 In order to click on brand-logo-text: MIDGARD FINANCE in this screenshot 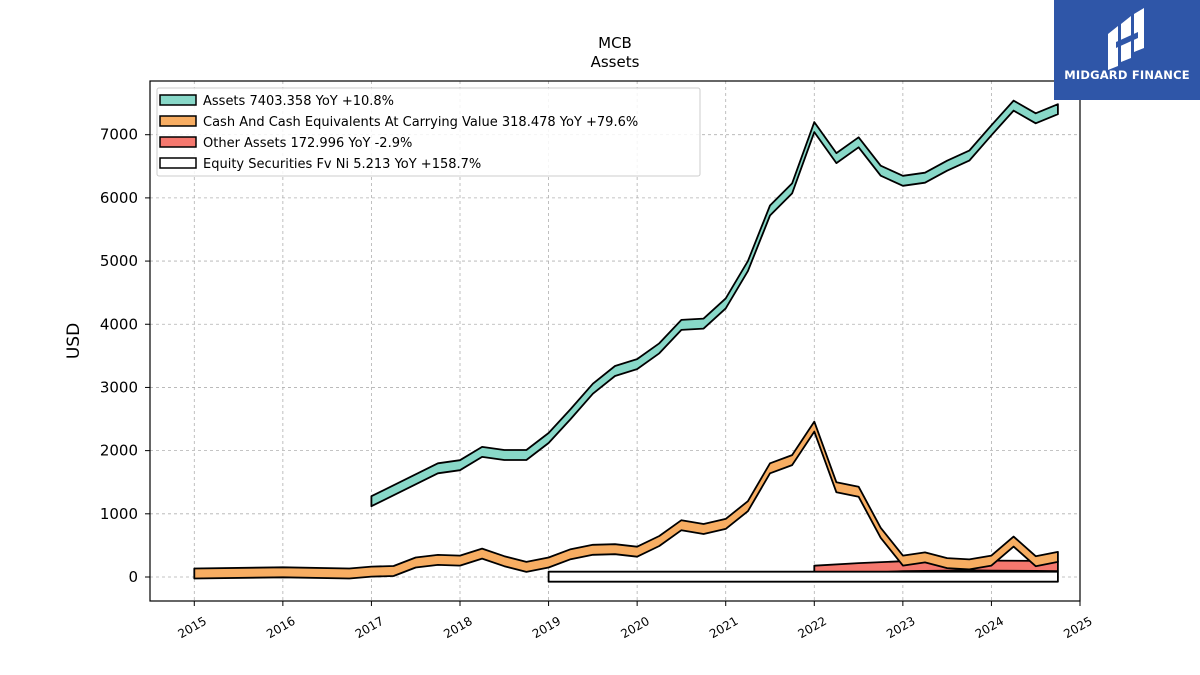, I will do `click(1127, 75)`.